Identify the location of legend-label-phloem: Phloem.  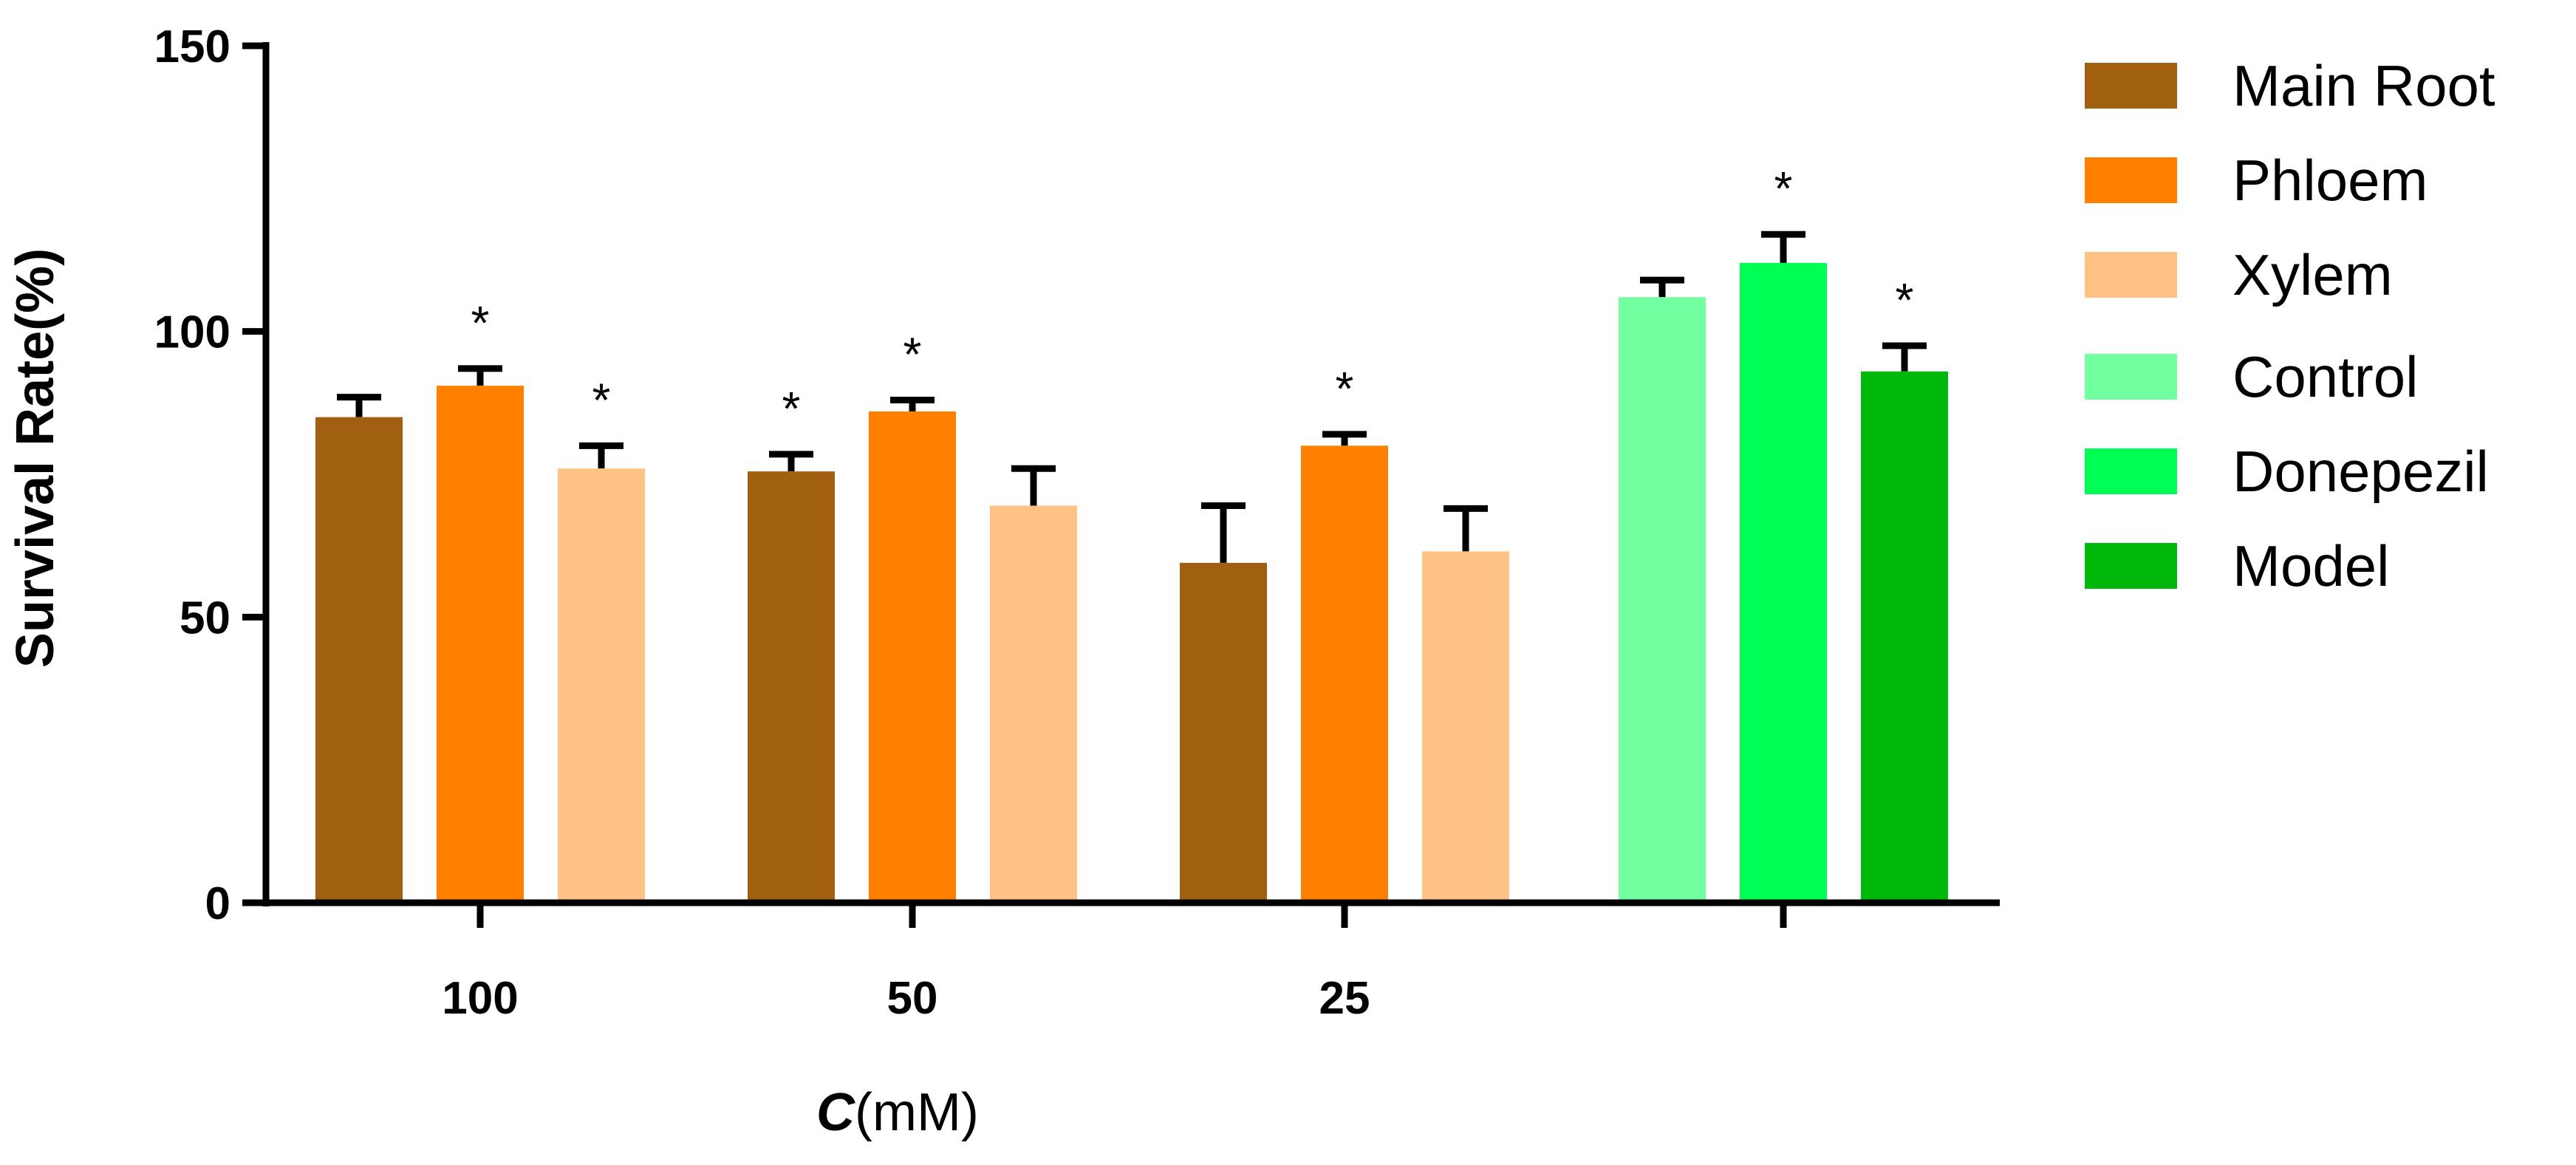
(2330, 180).